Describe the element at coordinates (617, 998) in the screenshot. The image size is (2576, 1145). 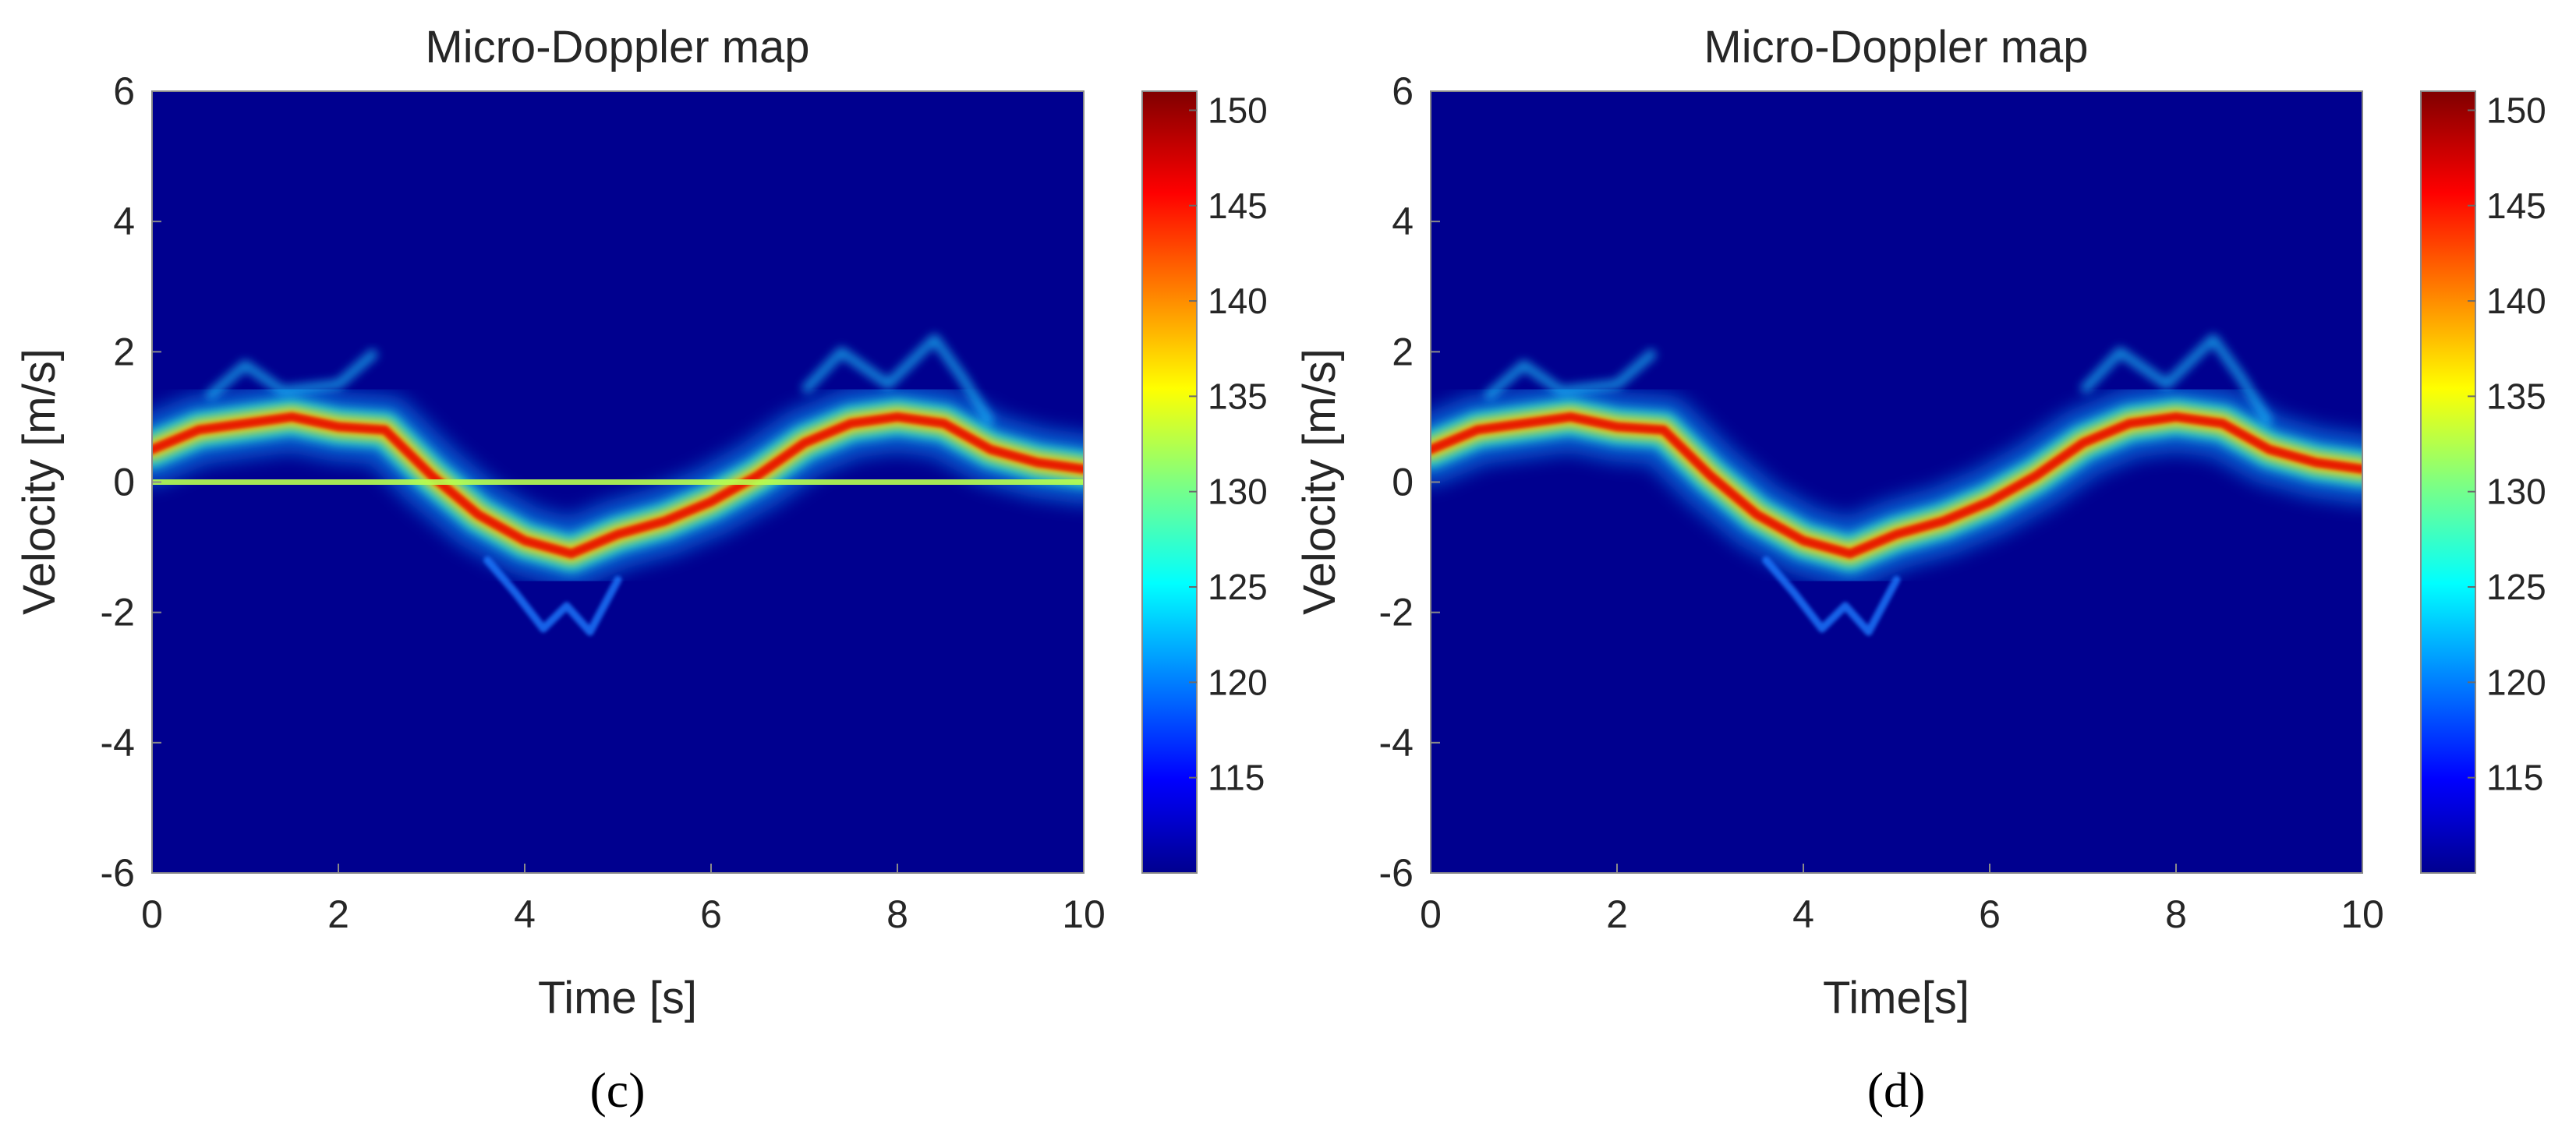
I see `x-axis-label: Time [s]` at that location.